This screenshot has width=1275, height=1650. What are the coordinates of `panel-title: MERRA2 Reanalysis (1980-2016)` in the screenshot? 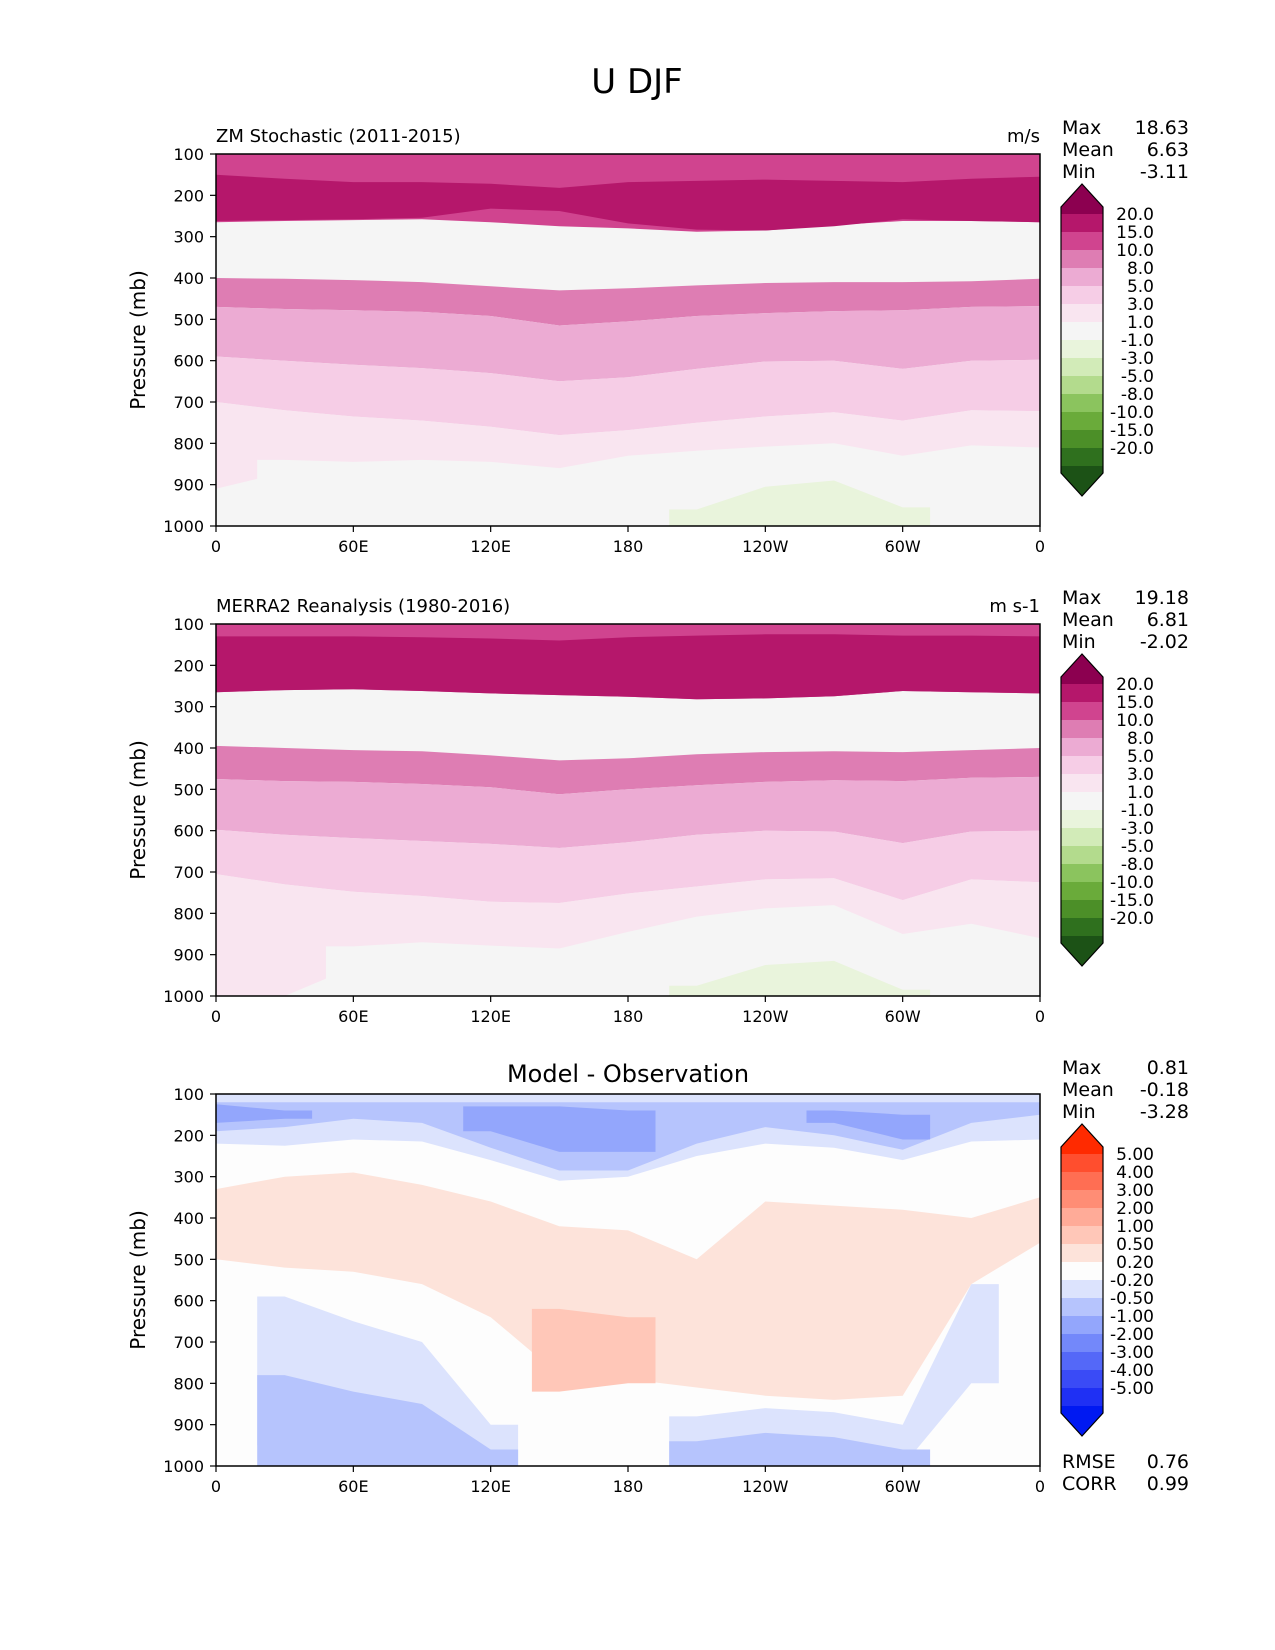 It's located at (363, 606).